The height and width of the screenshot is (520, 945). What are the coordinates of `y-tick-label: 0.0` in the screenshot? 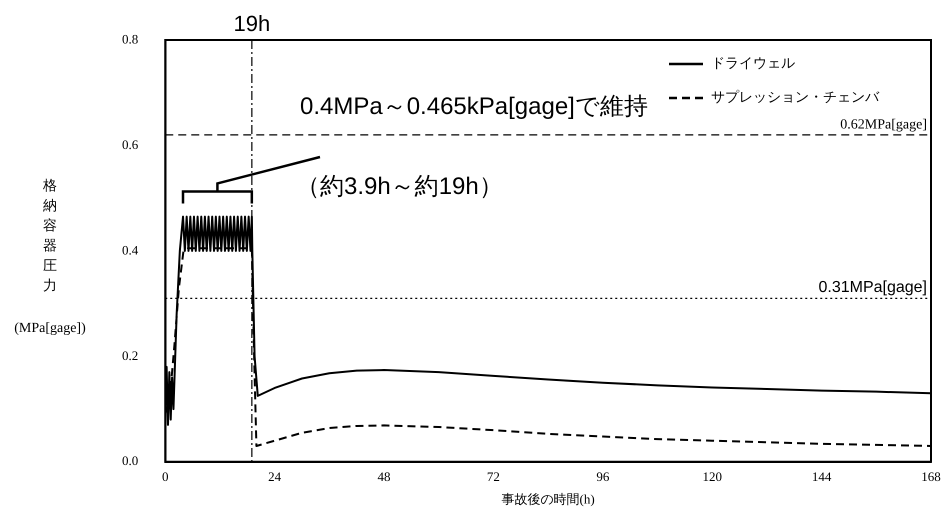 It's located at (130, 460).